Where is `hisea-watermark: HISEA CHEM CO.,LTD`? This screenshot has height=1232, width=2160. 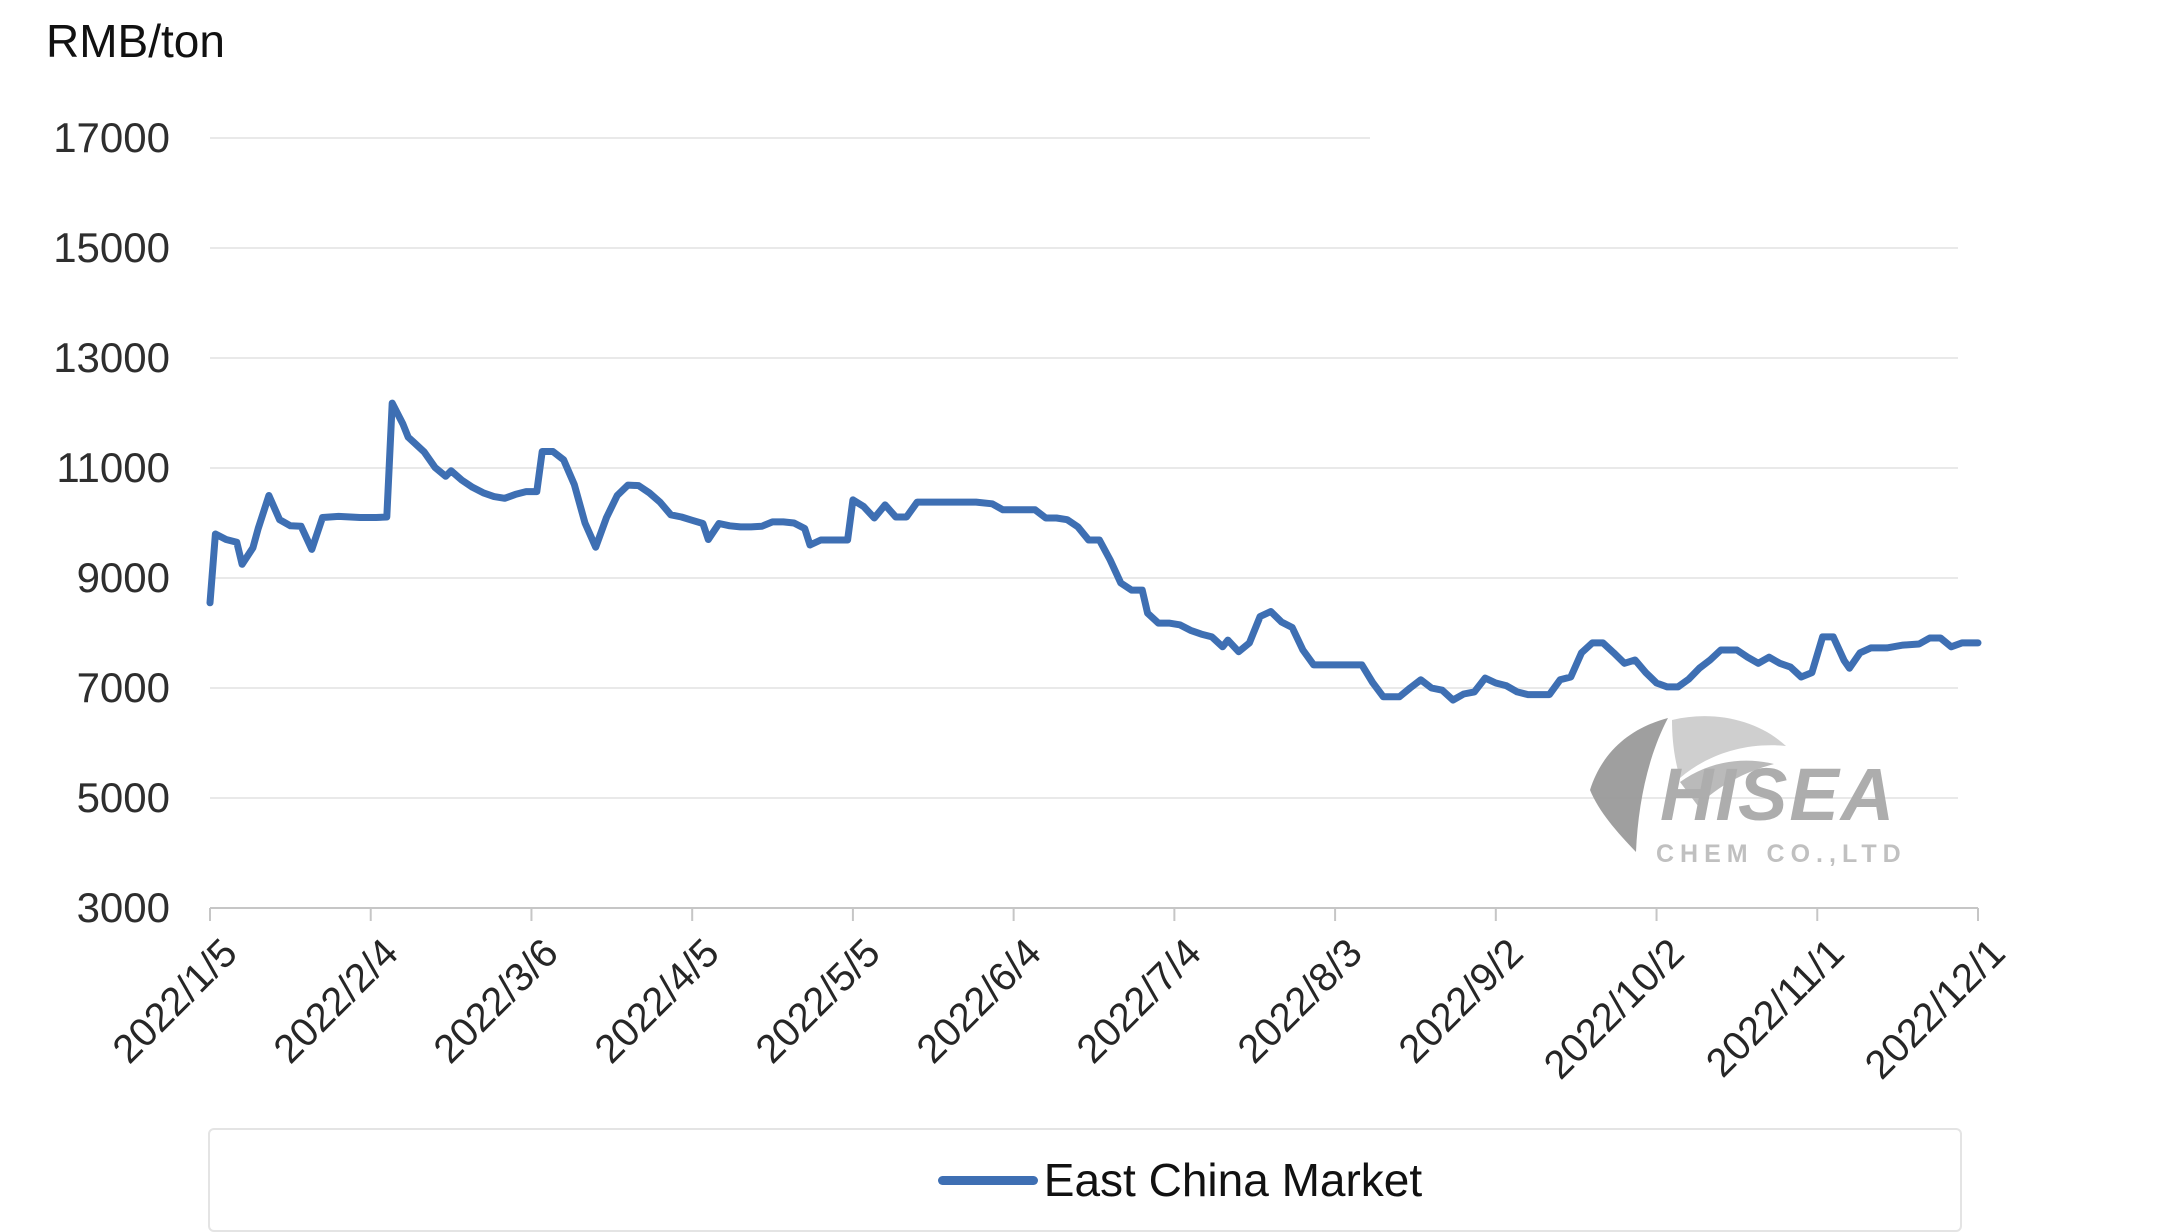 hisea-watermark: HISEA CHEM CO.,LTD is located at coordinates (1768, 807).